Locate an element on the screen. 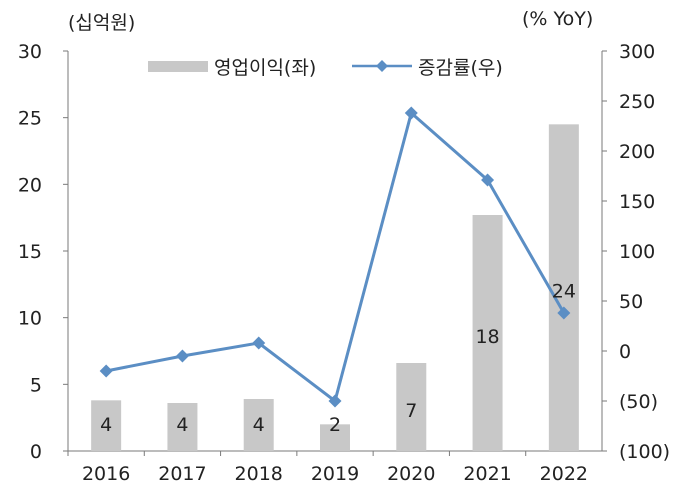 The height and width of the screenshot is (500, 680). x-tick-label: 2017 is located at coordinates (182, 474).